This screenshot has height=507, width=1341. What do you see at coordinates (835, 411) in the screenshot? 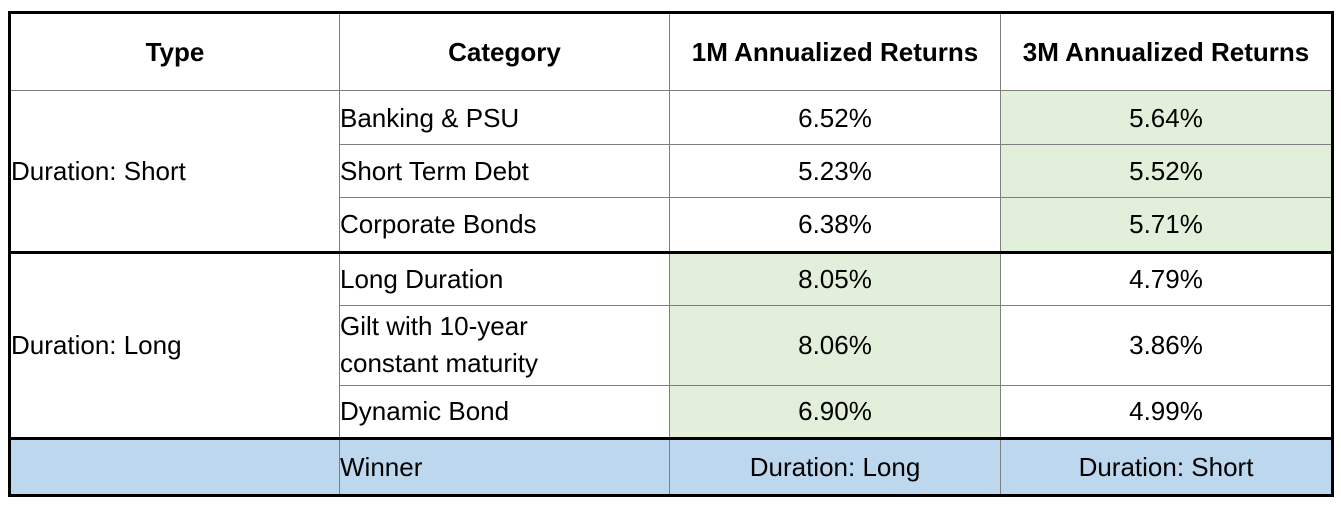
I see `m1-return-cell: 6.90%` at bounding box center [835, 411].